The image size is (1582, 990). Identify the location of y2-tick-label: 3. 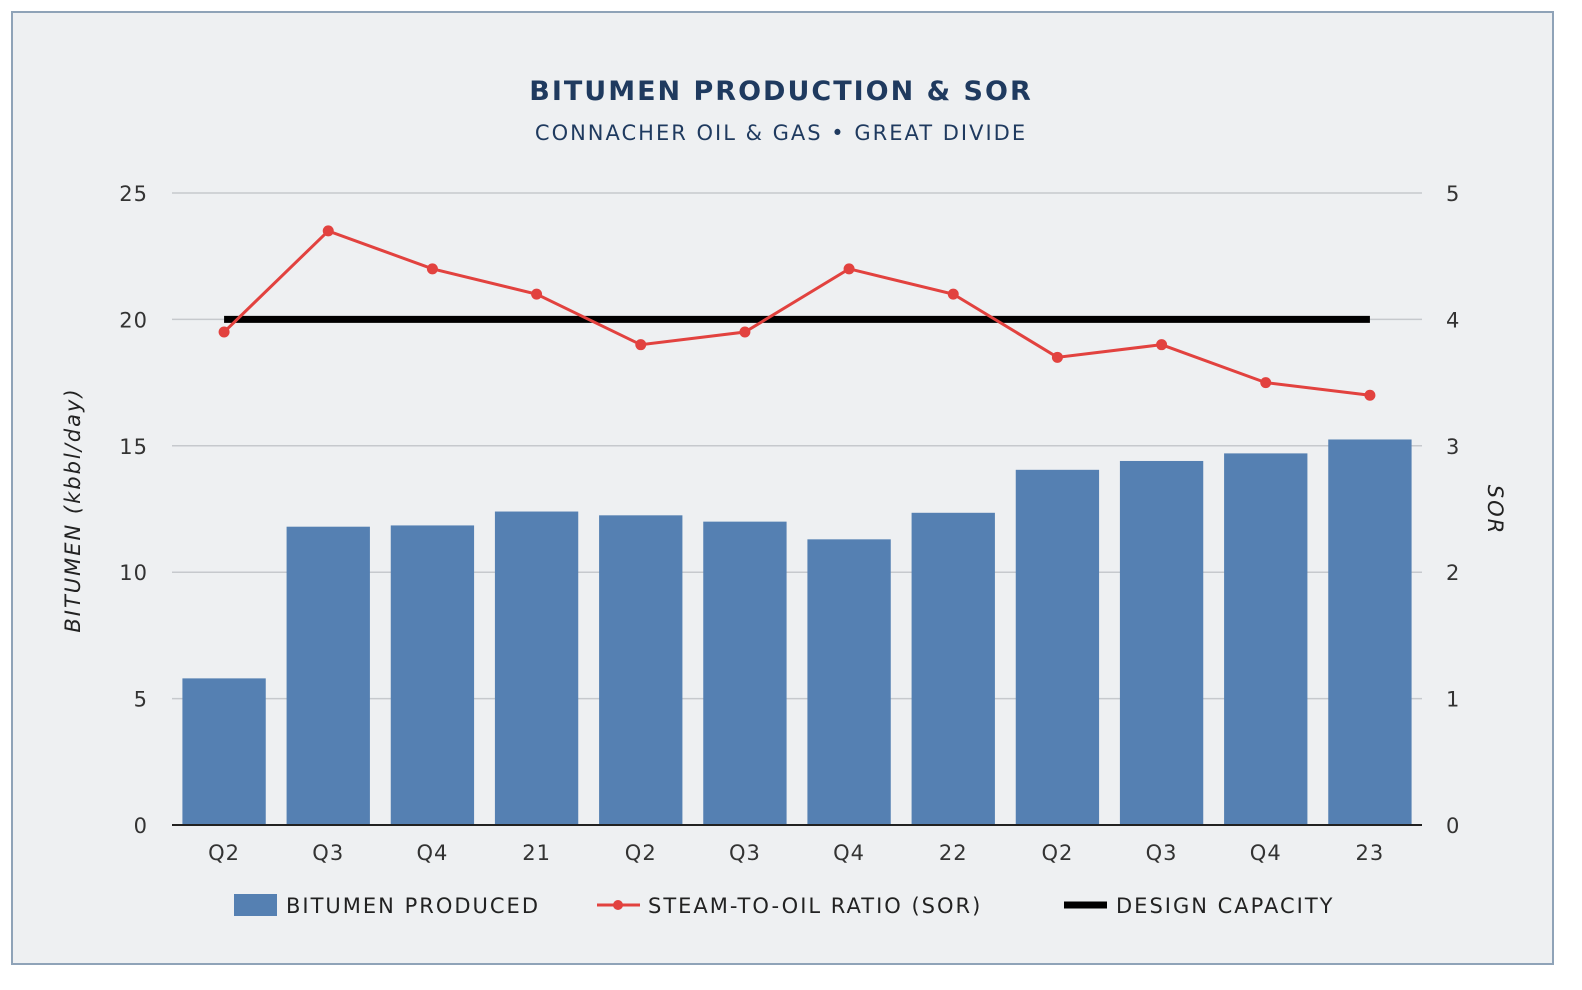
(1453, 447).